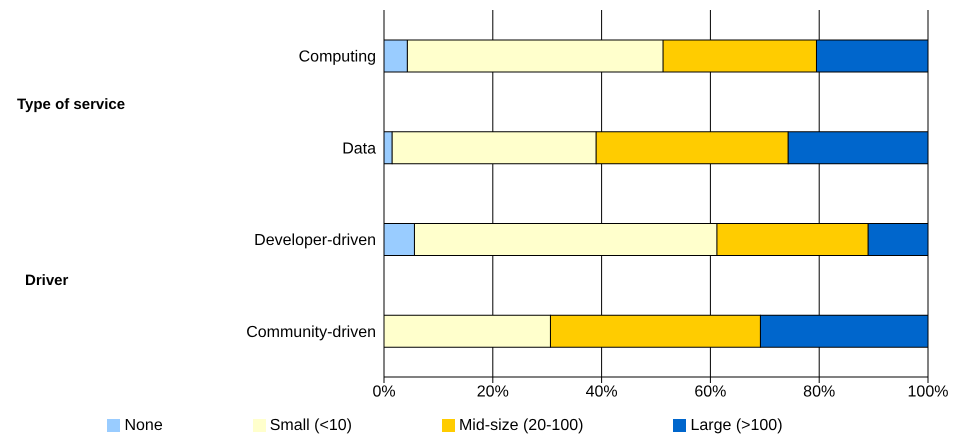 This screenshot has width=959, height=447. I want to click on y-tick-label: Data, so click(359, 149).